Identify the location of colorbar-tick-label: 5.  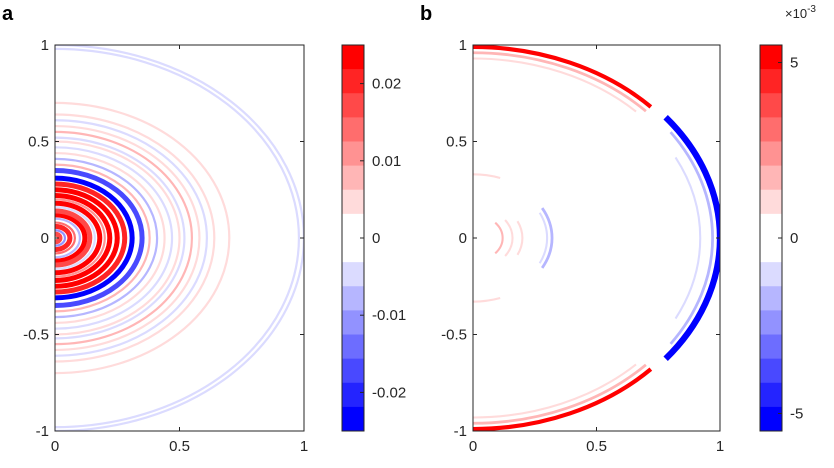
(794, 63).